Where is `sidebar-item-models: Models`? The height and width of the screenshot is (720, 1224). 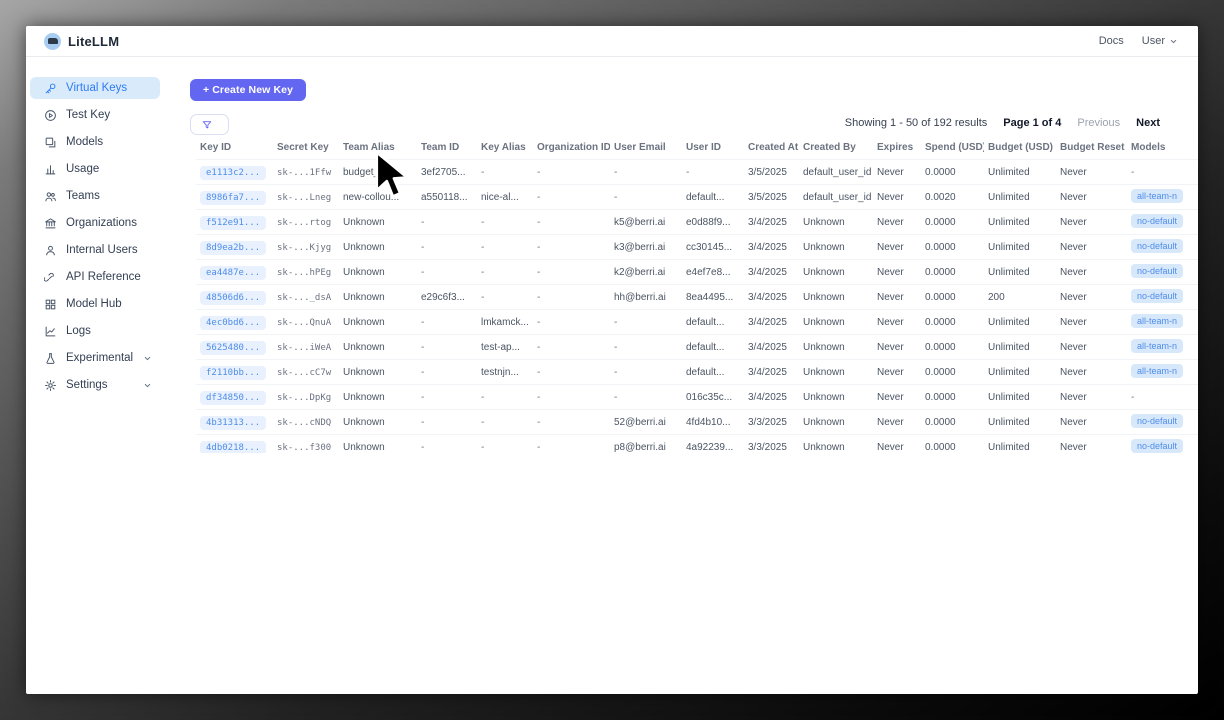
sidebar-item-models: Models is located at coordinates (95, 142).